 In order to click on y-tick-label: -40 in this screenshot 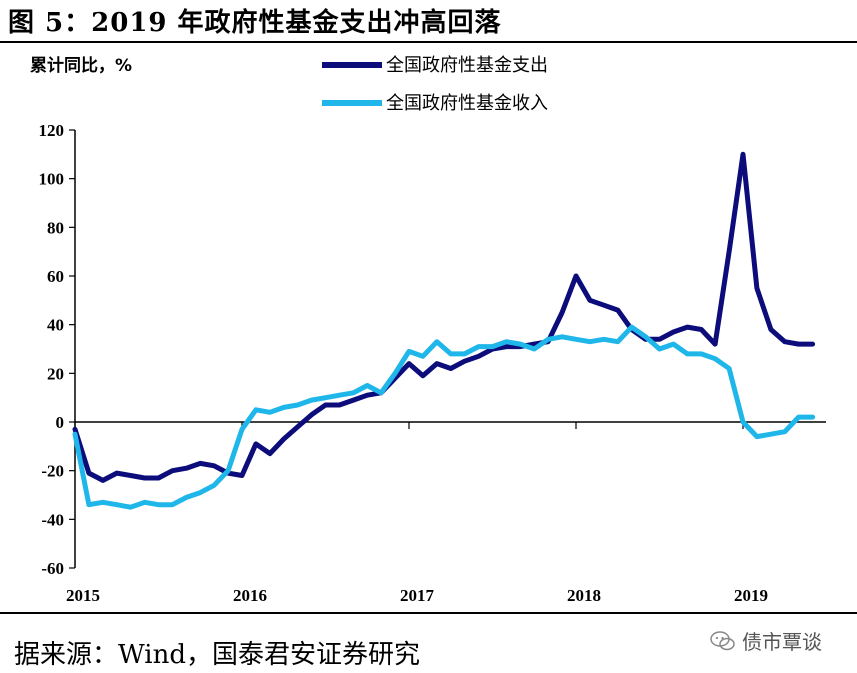, I will do `click(52, 519)`.